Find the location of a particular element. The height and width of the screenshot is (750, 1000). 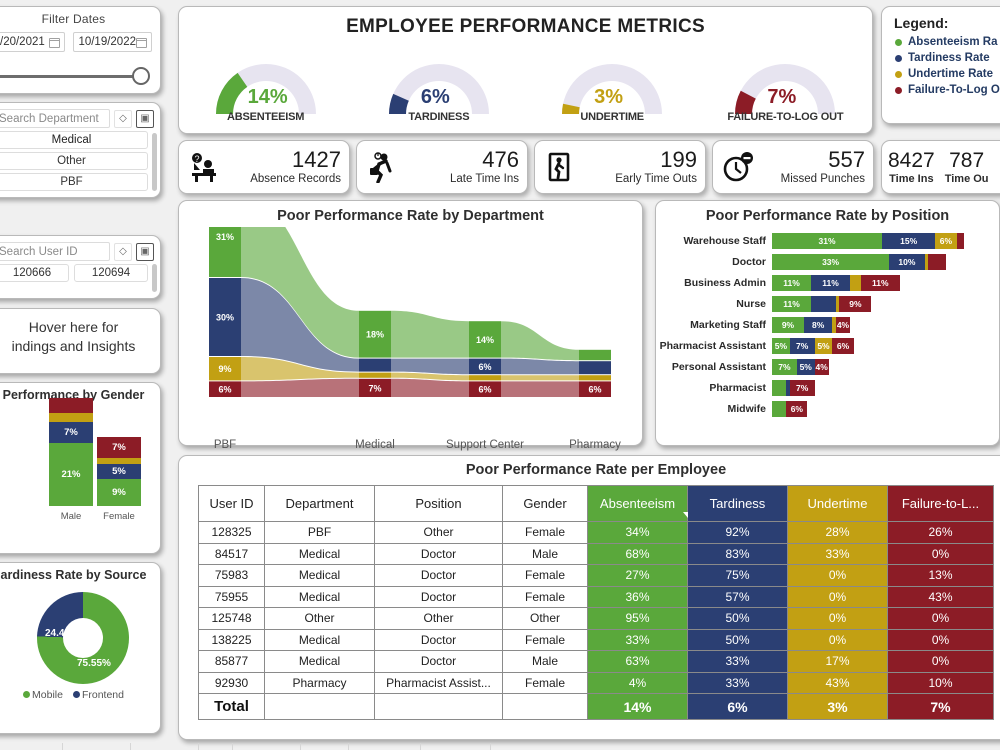

legend-item: Absenteeism Ra is located at coordinates (941, 42).